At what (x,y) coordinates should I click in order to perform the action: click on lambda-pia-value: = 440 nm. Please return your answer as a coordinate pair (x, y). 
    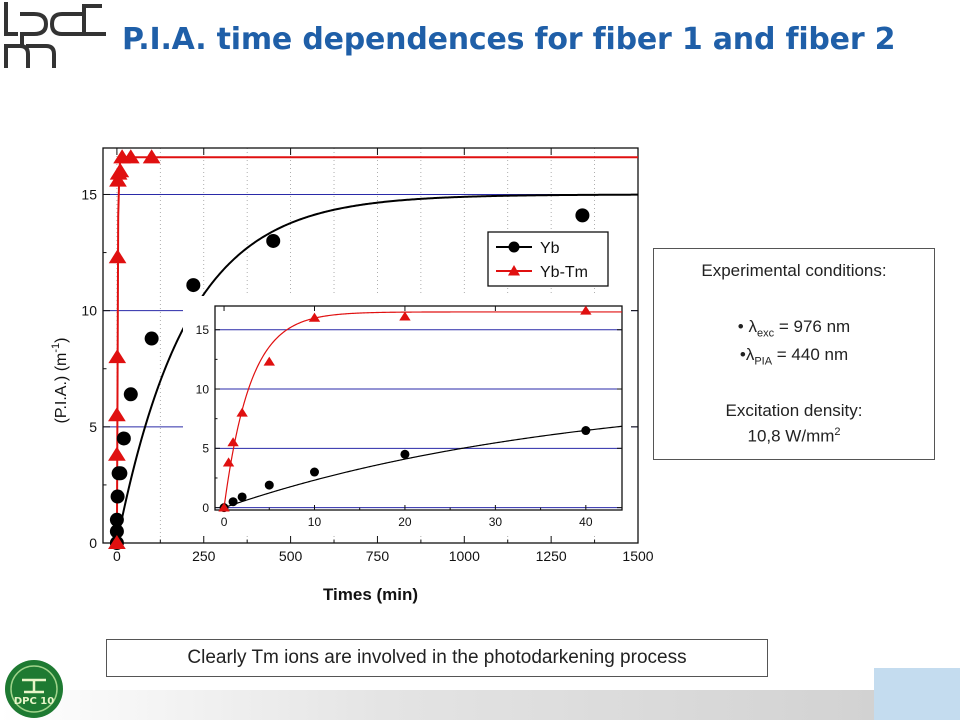
    Looking at the image, I should click on (810, 354).